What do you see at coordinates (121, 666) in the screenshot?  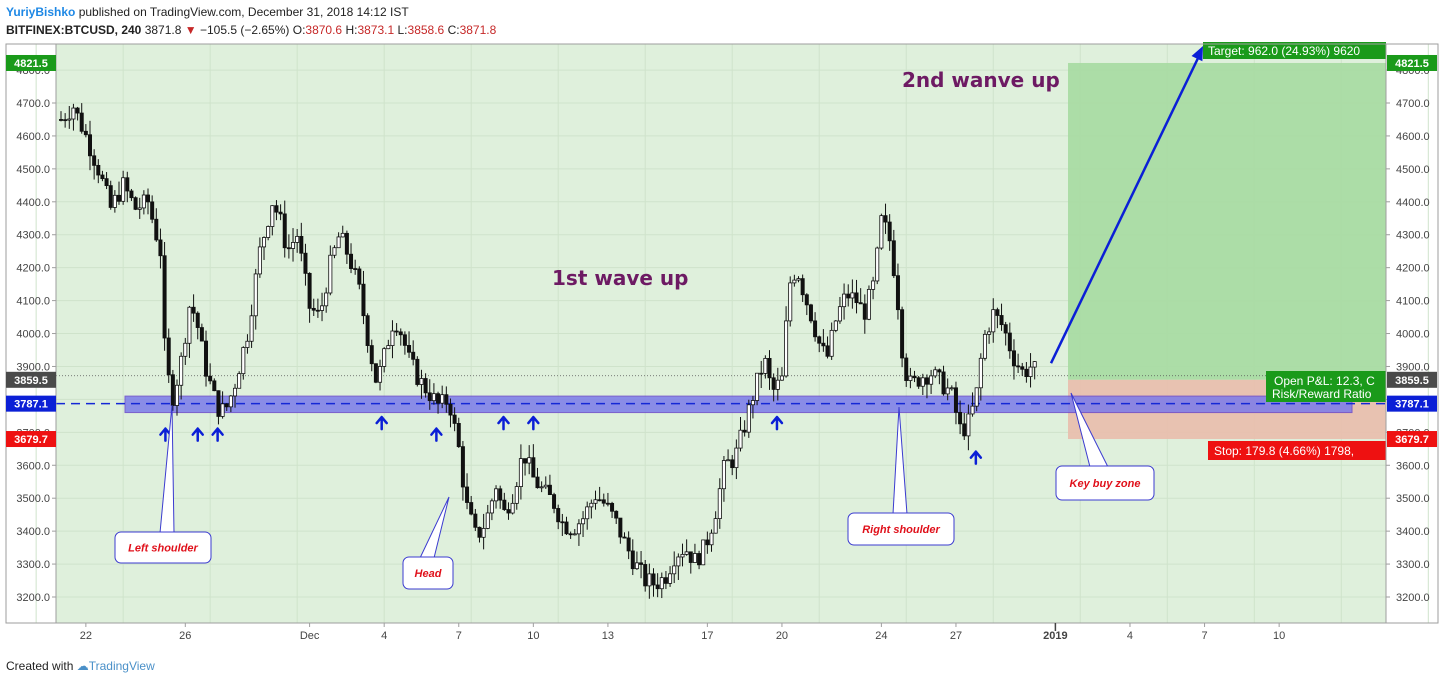 I see `tradingview-brand: TradingView` at bounding box center [121, 666].